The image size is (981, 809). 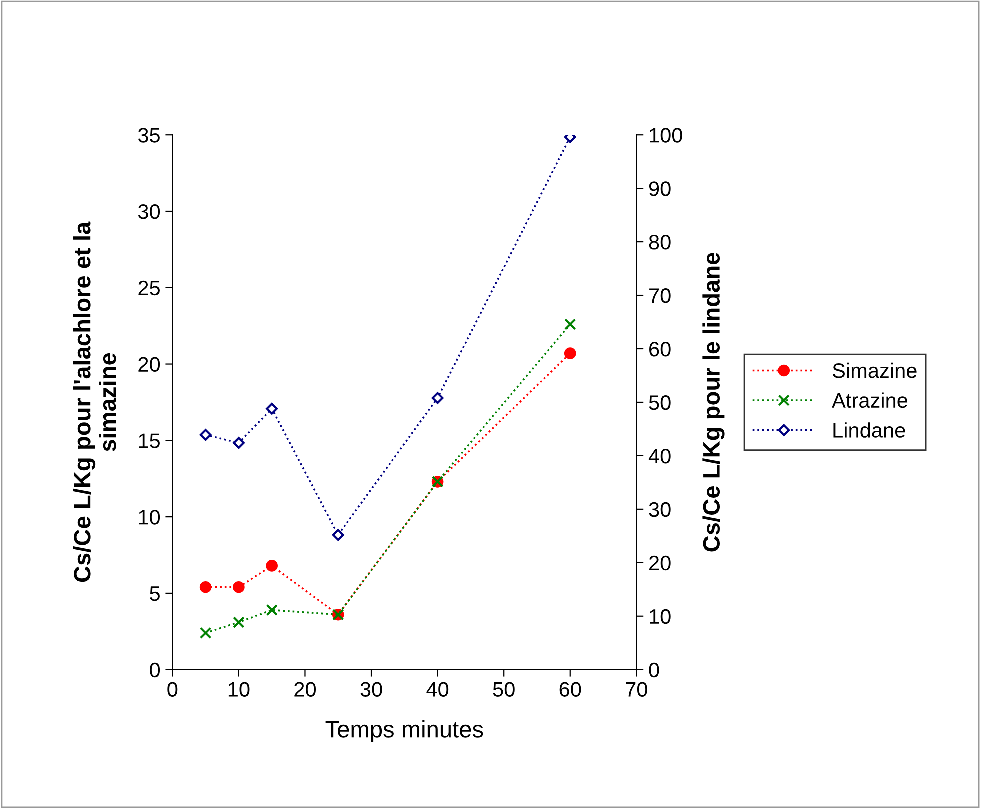 I want to click on y2-tick-label: 0, so click(x=654, y=670).